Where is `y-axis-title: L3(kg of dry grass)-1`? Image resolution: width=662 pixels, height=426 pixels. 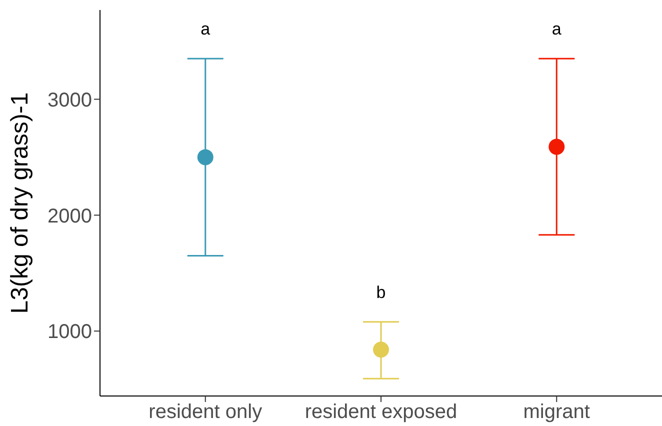 y-axis-title: L3(kg of dry grass)-1 is located at coordinates (20, 203).